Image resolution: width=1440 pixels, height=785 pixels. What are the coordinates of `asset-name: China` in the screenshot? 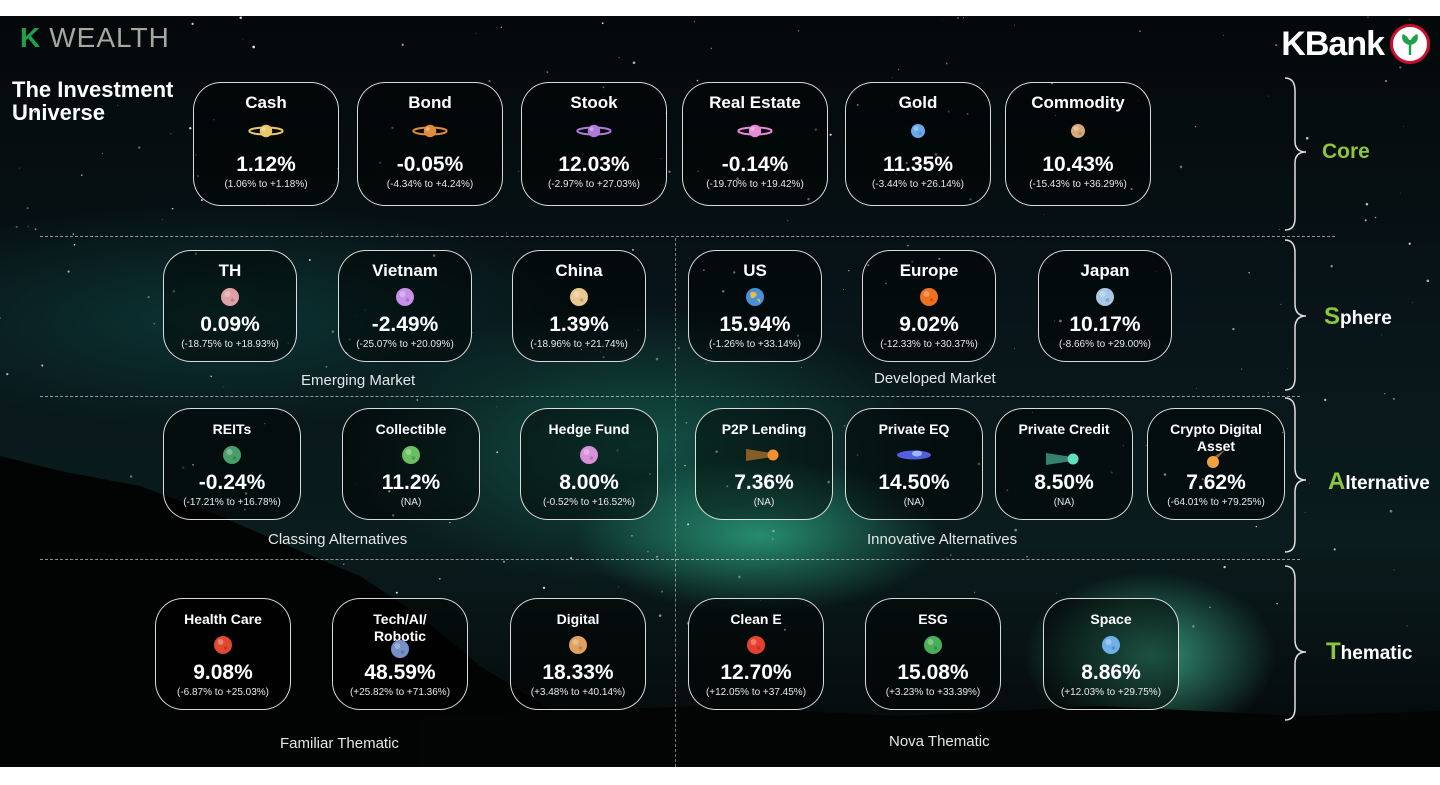 It's located at (579, 270).